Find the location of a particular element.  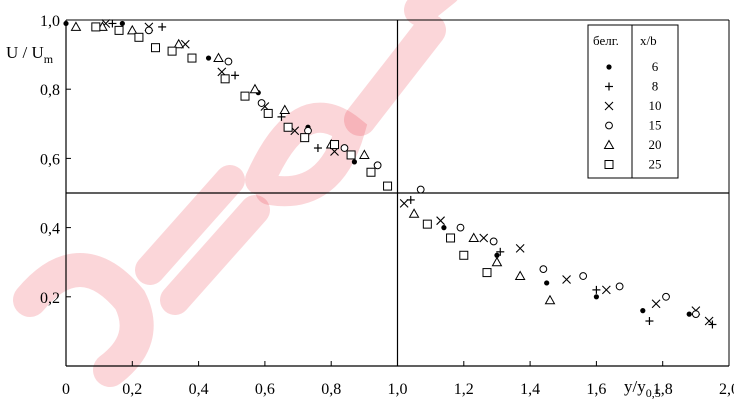

legend-marker-square is located at coordinates (609, 164).